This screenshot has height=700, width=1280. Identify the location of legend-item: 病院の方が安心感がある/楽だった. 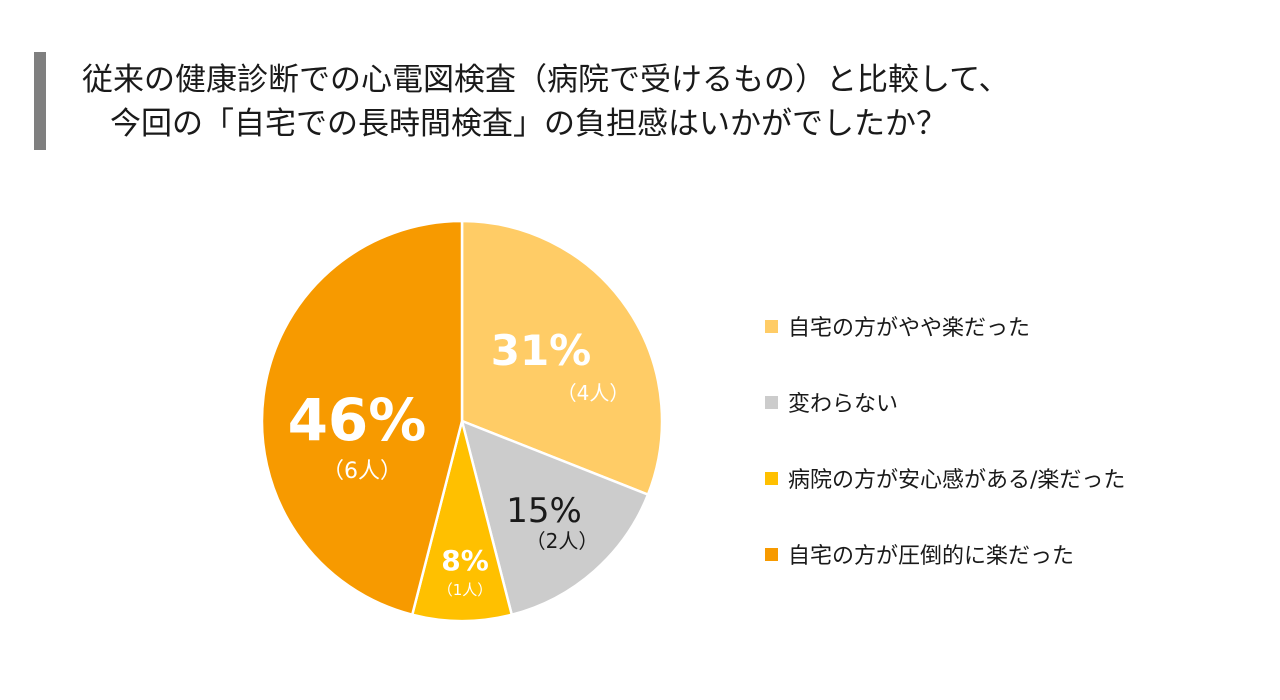
(945, 478).